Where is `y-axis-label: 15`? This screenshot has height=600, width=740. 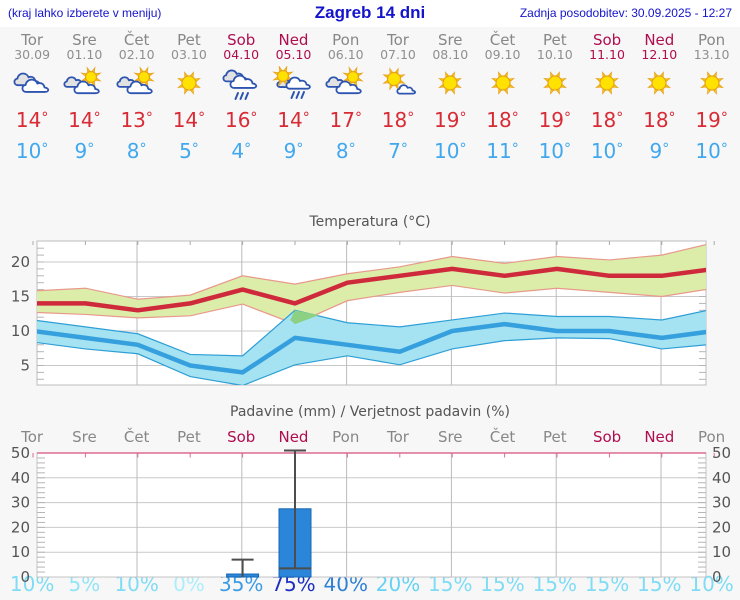
y-axis-label: 15 is located at coordinates (20, 297).